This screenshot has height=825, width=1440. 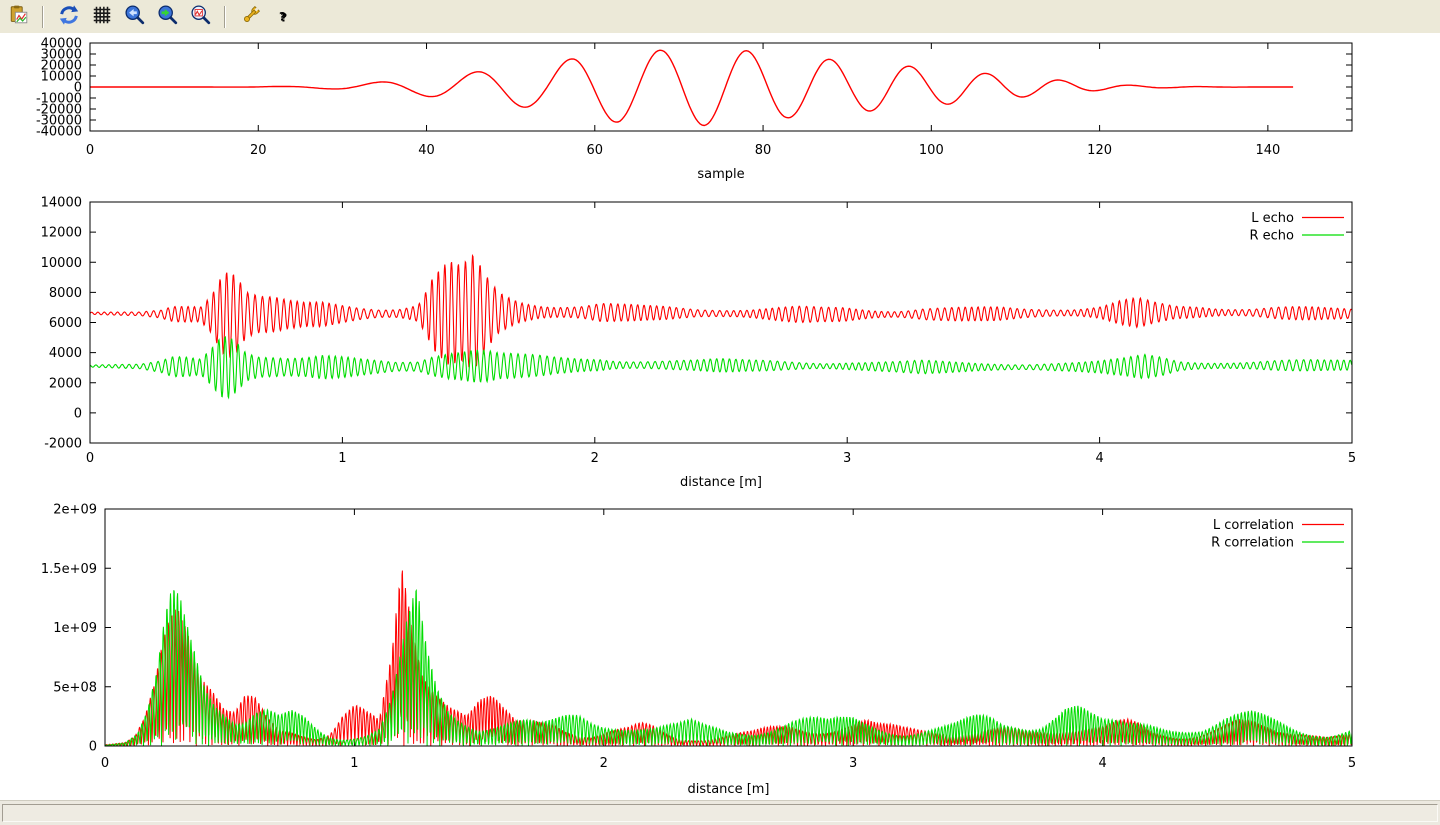 I want to click on configure-button, so click(x=251, y=17).